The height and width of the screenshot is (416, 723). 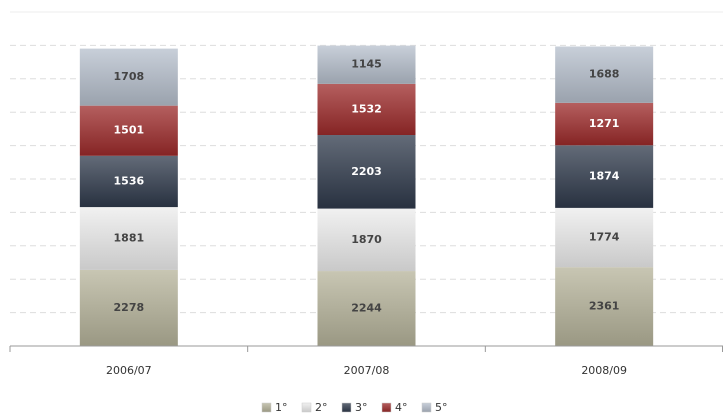 What do you see at coordinates (361, 407) in the screenshot?
I see `legend-label: 3°` at bounding box center [361, 407].